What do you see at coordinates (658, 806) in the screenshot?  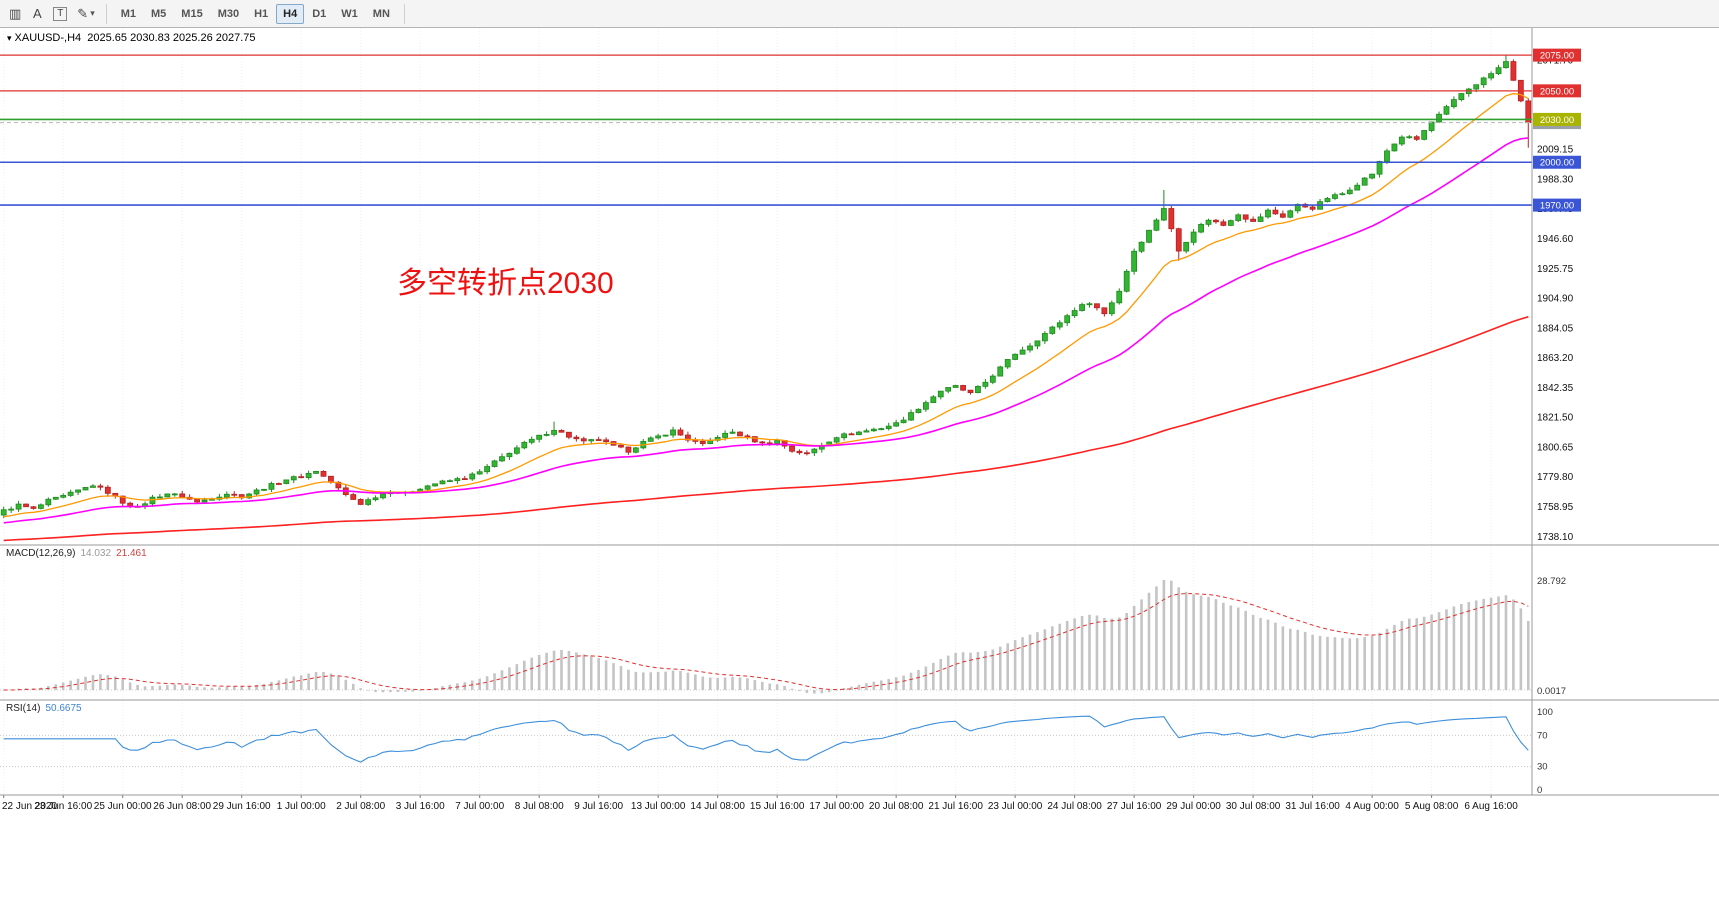 I see `svg-text: 13 Jul 00:00` at bounding box center [658, 806].